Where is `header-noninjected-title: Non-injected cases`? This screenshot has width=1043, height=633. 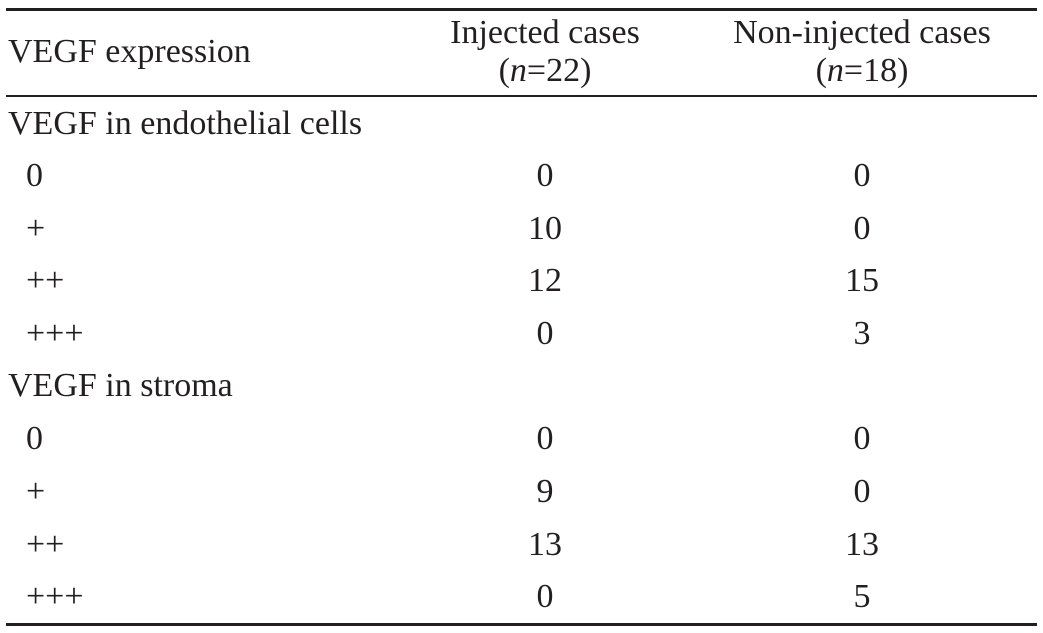 header-noninjected-title: Non-injected cases is located at coordinates (862, 32).